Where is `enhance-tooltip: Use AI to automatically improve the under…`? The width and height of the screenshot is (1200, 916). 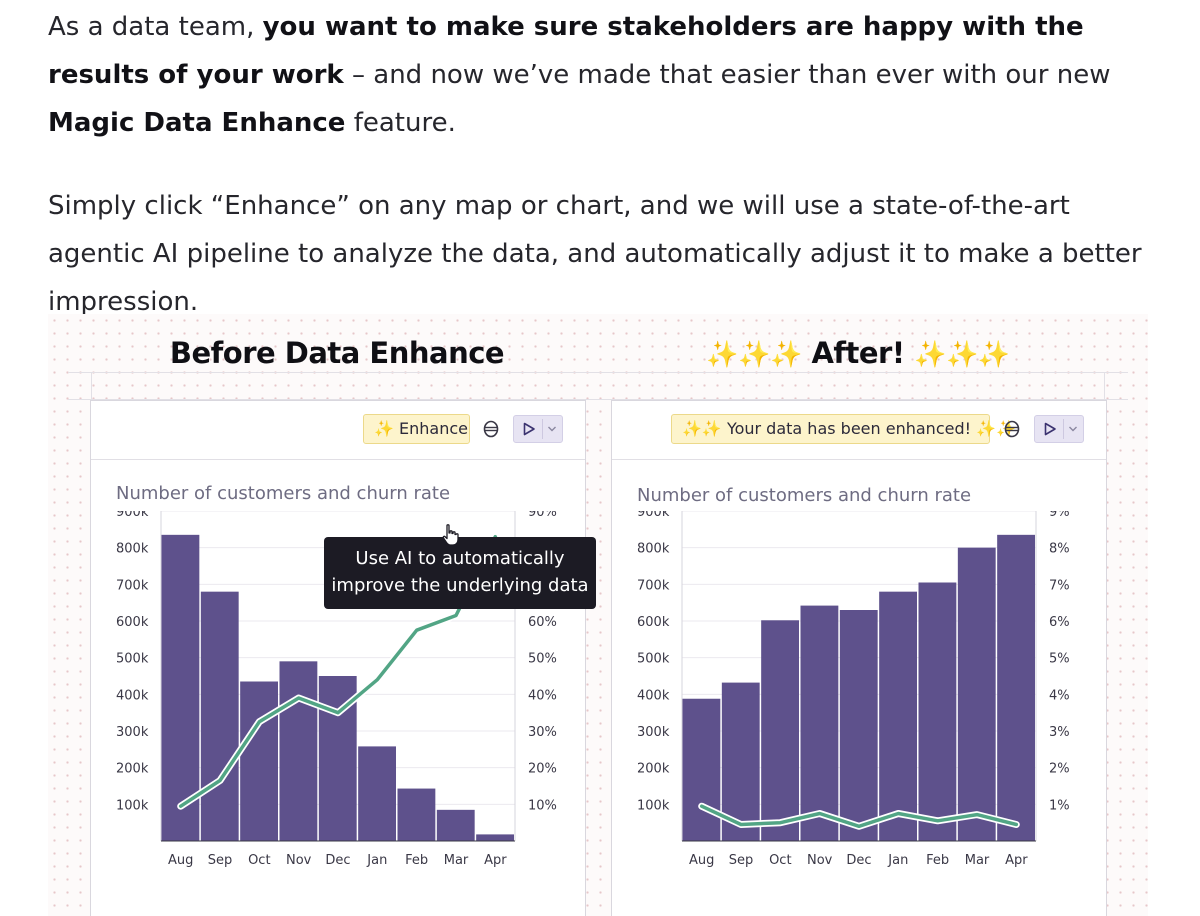
enhance-tooltip: Use AI to automatically improve the under… is located at coordinates (460, 573).